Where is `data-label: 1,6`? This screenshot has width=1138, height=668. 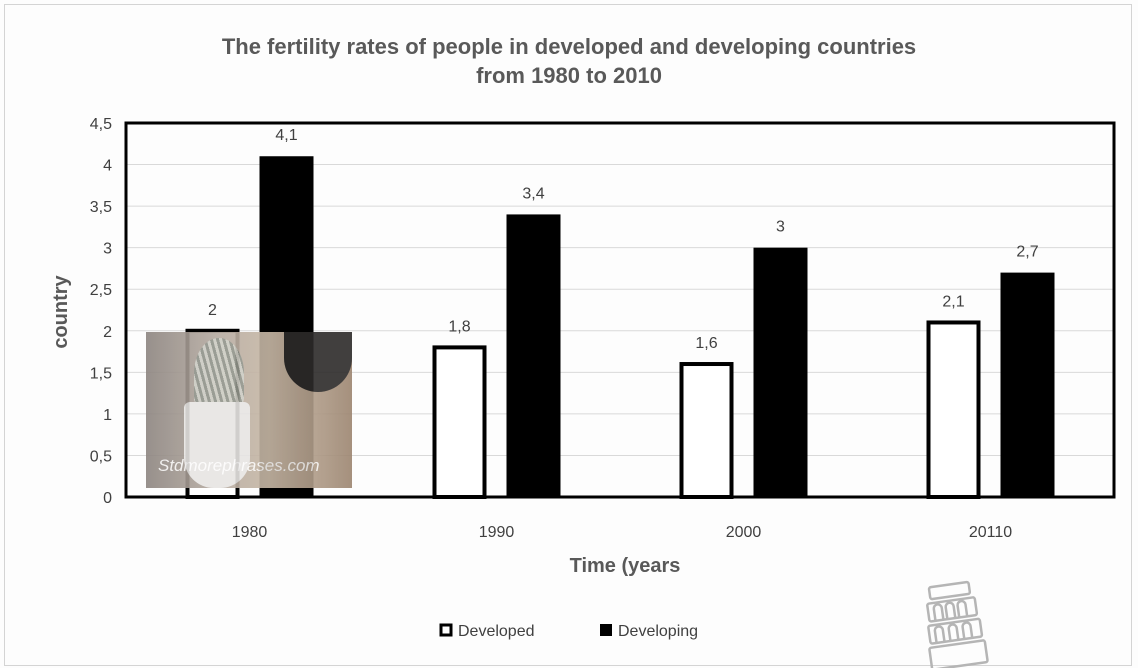 data-label: 1,6 is located at coordinates (706, 343).